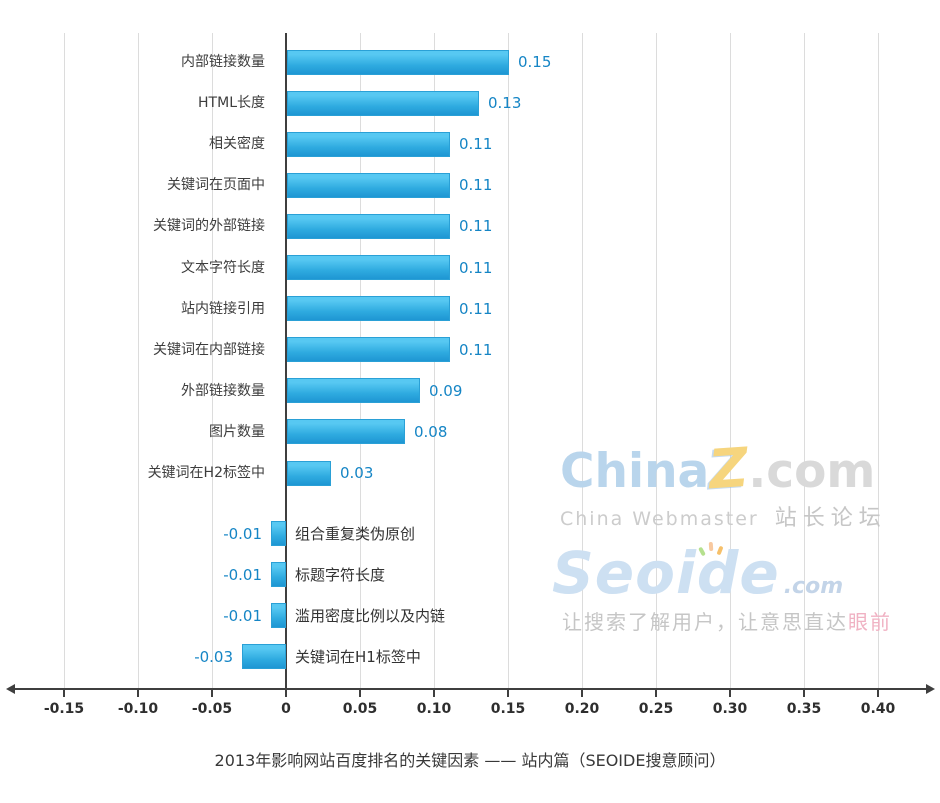 This screenshot has height=803, width=940. What do you see at coordinates (813, 586) in the screenshot?
I see `seoide-logo-com-text: .com` at bounding box center [813, 586].